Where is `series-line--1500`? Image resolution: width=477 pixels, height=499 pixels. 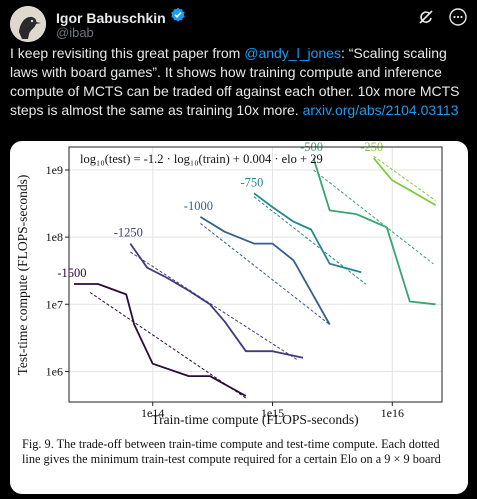 series-line--1500 is located at coordinates (160, 340).